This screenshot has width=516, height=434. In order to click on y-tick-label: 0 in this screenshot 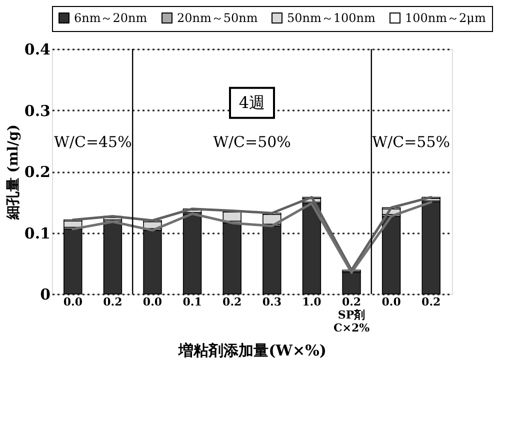, I will do `click(45, 295)`.